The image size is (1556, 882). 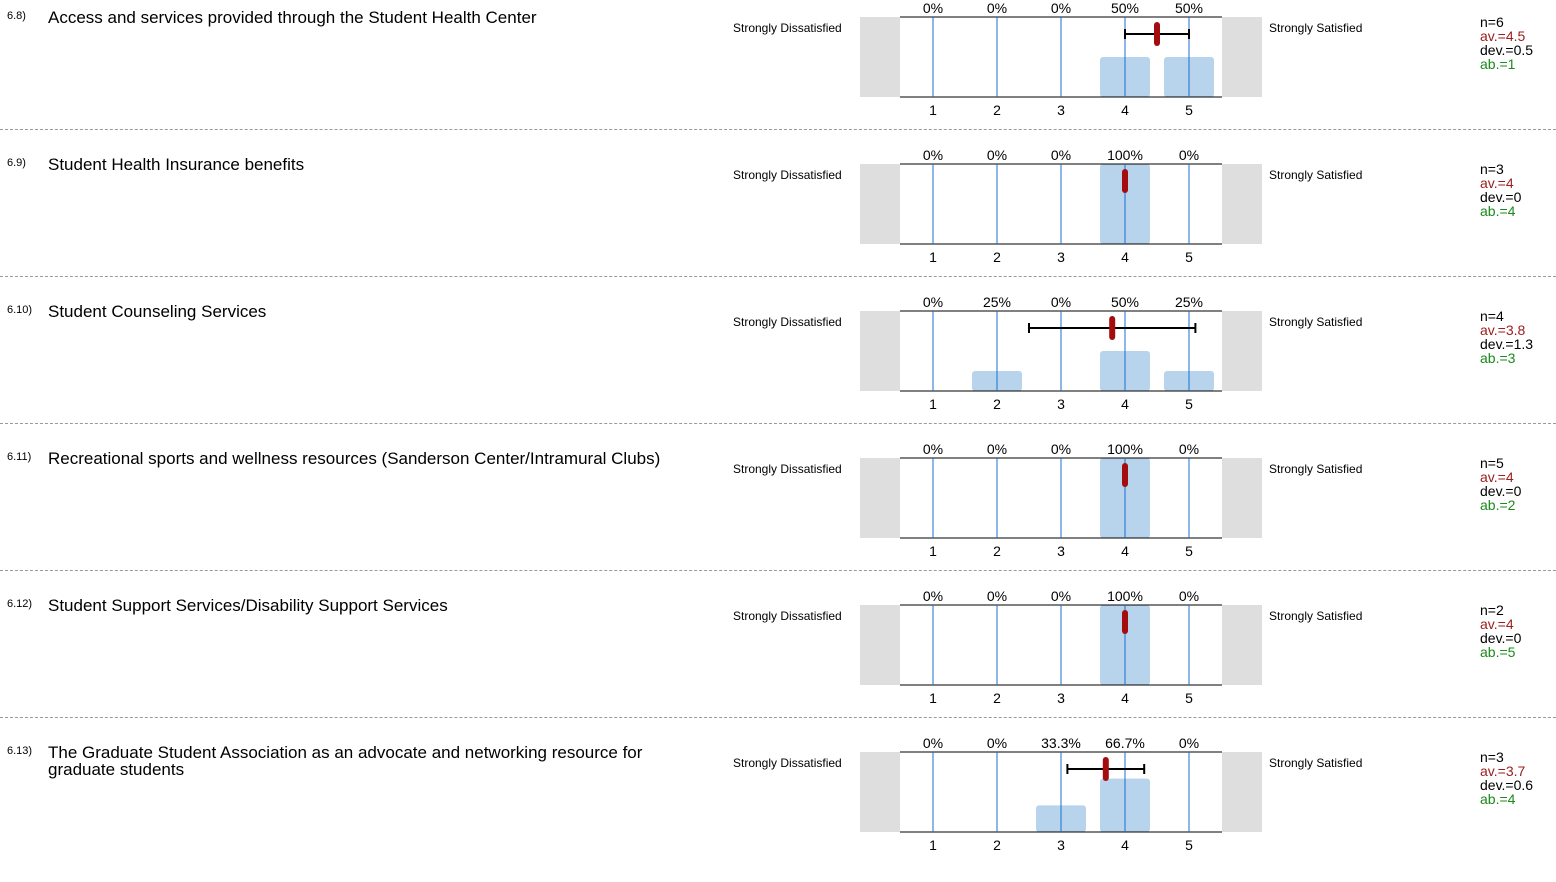 I want to click on percent-label: 66.7%, so click(x=1125, y=743).